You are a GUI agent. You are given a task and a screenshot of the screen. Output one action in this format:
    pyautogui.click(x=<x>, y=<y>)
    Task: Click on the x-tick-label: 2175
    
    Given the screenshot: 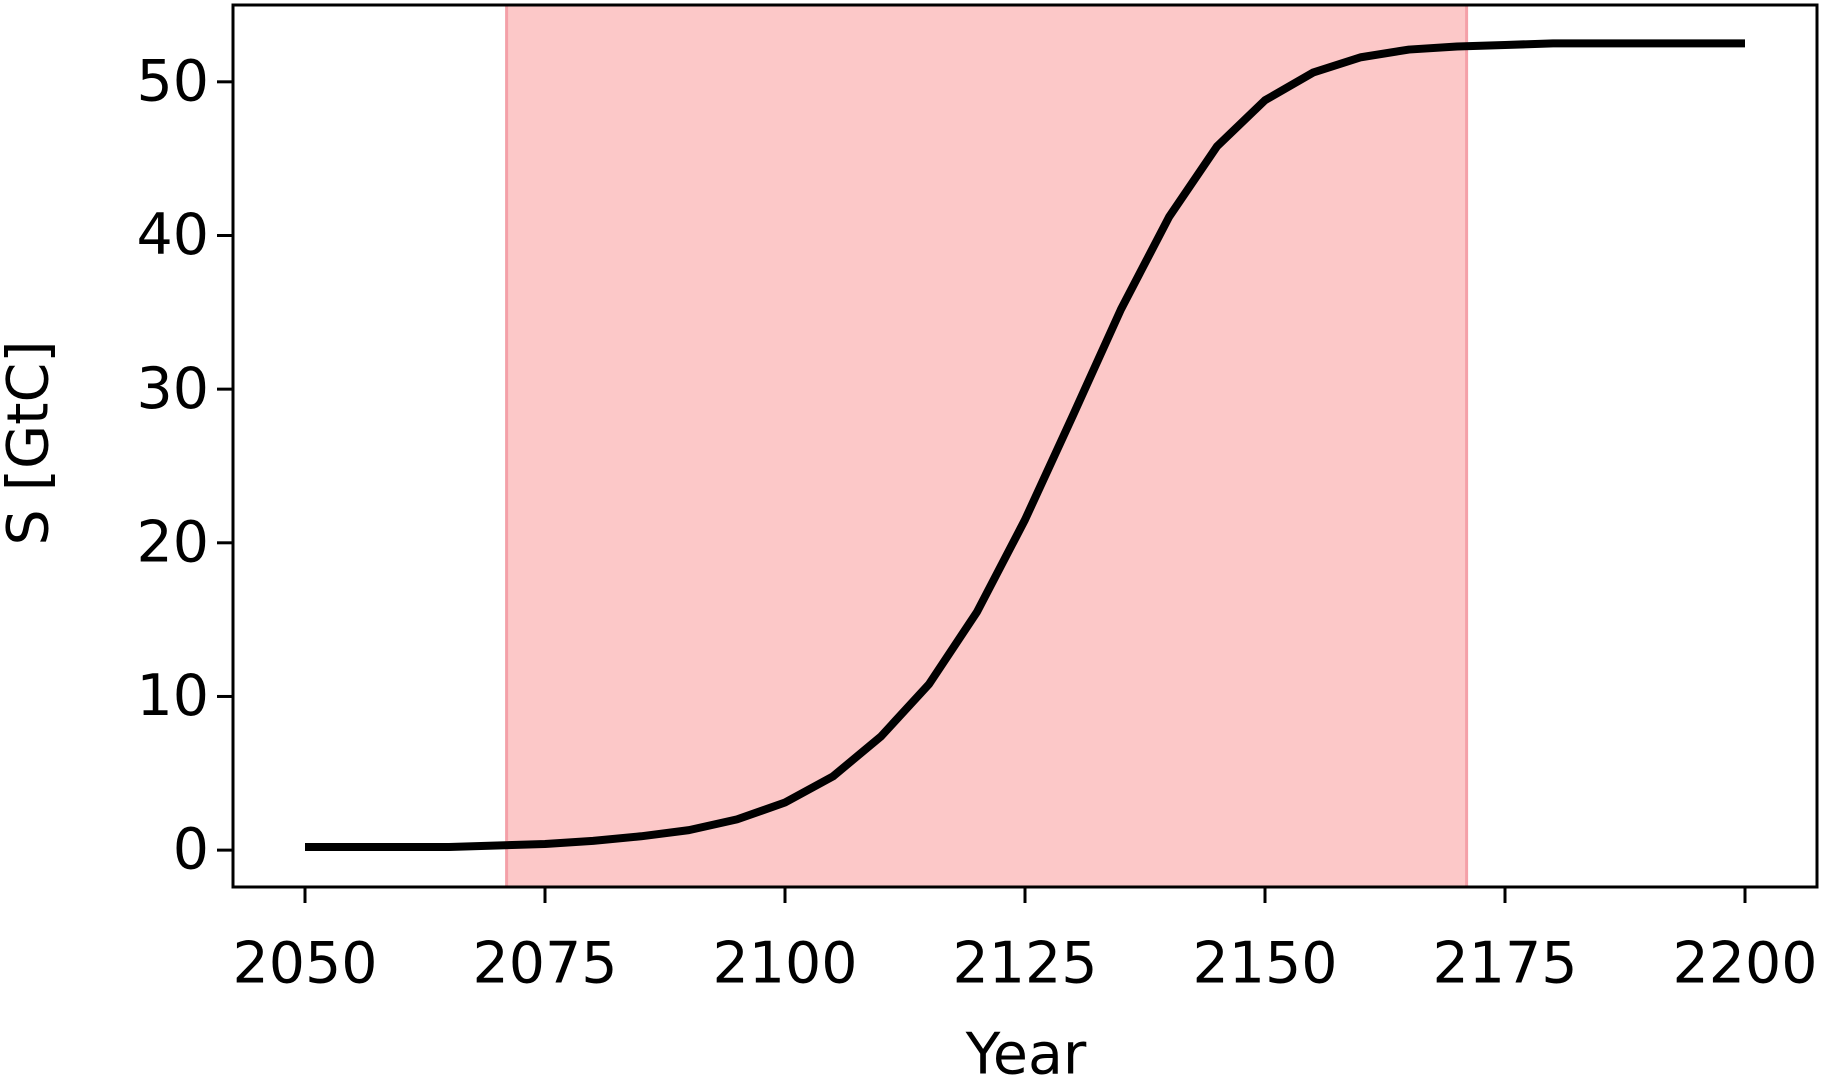 What is the action you would take?
    pyautogui.click(x=1504, y=964)
    